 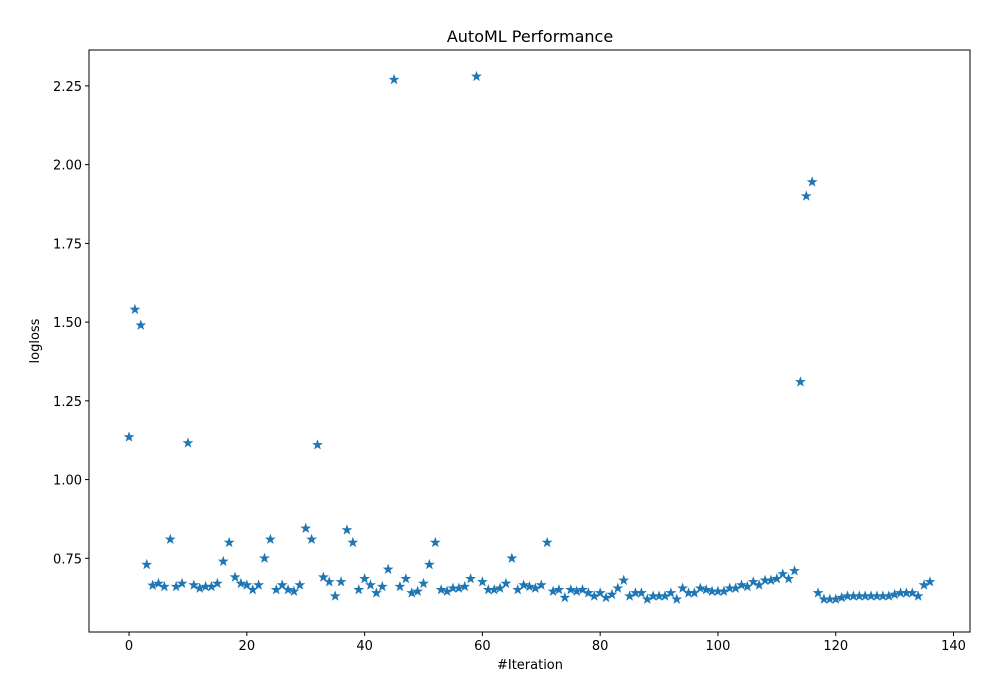 I want to click on x-tick-label: 120, so click(x=835, y=646).